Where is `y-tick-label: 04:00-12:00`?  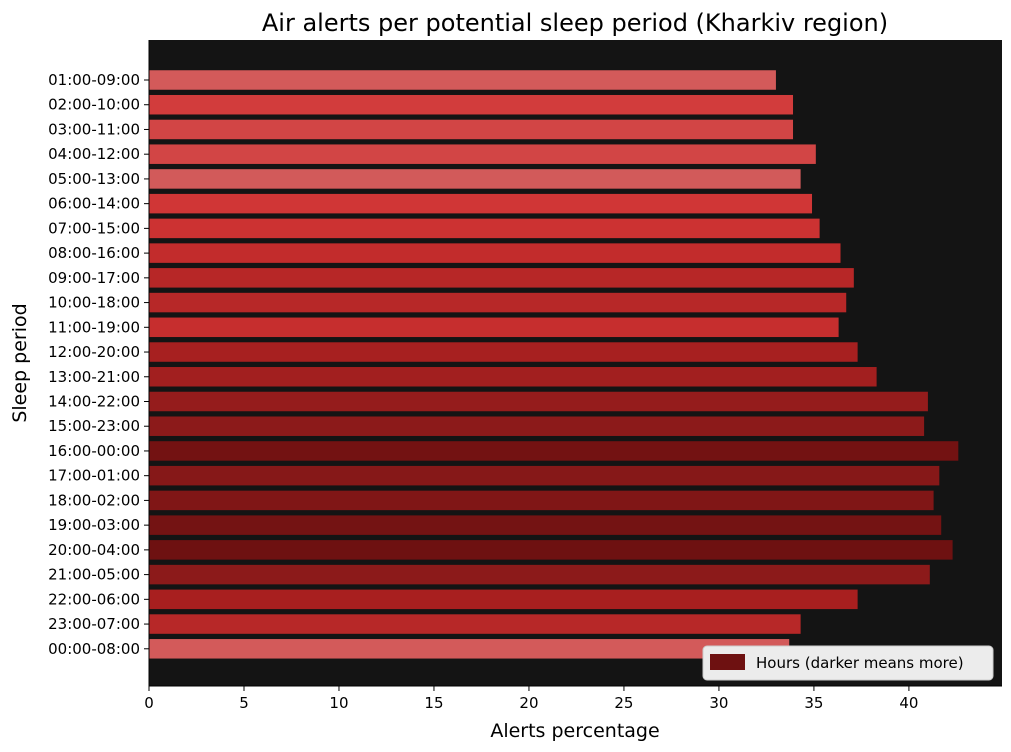 y-tick-label: 04:00-12:00 is located at coordinates (94, 154).